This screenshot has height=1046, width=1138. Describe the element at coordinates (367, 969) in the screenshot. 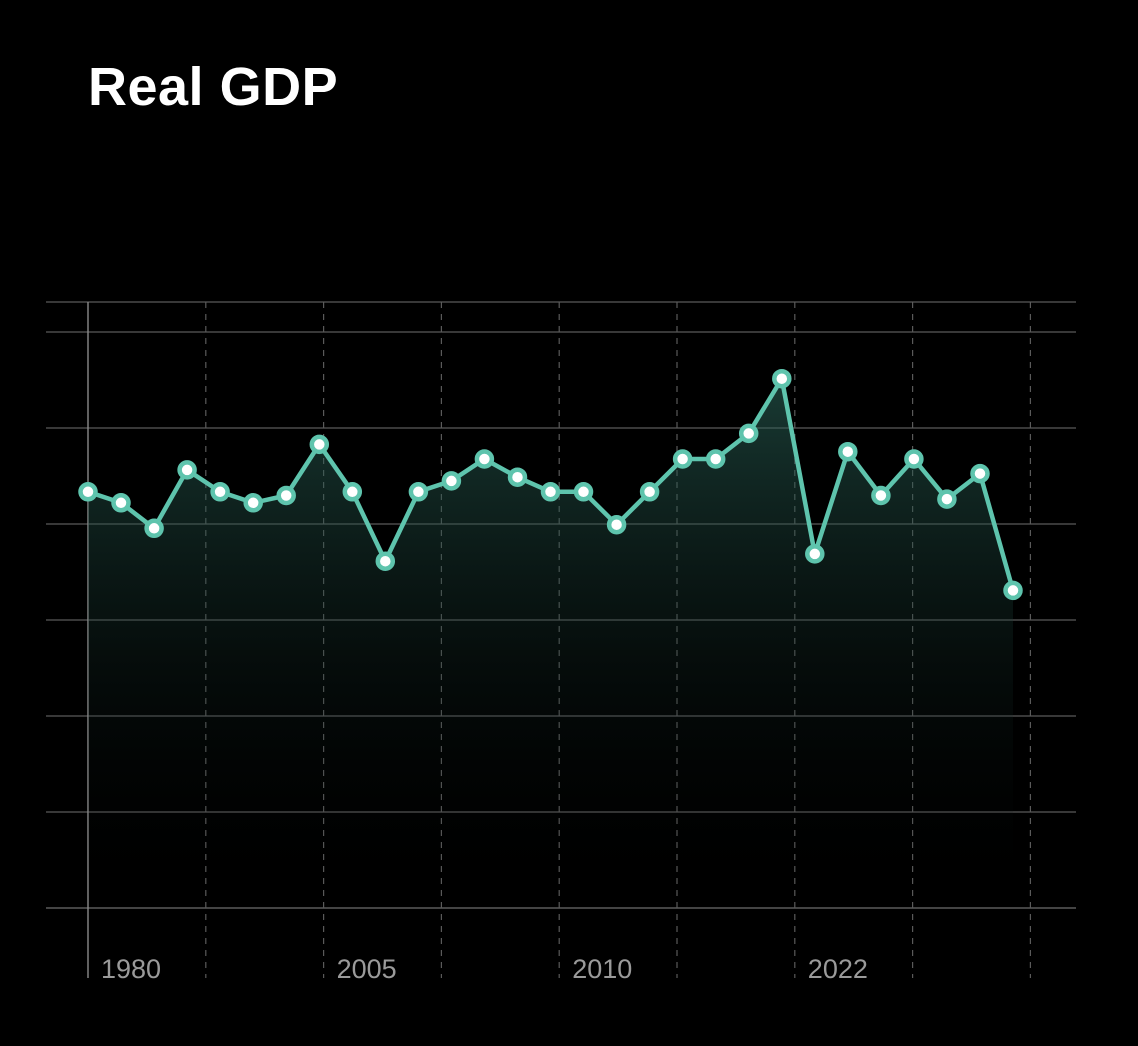

I see `x-tick-label: 2005` at that location.